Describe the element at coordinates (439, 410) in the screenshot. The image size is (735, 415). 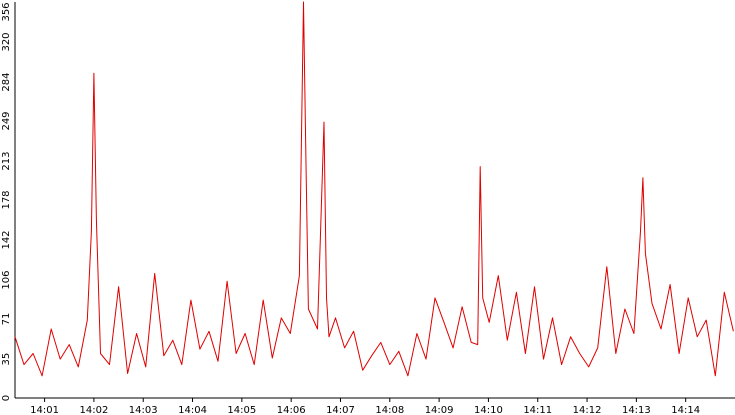
I see `x-tick-label: 14:09` at that location.